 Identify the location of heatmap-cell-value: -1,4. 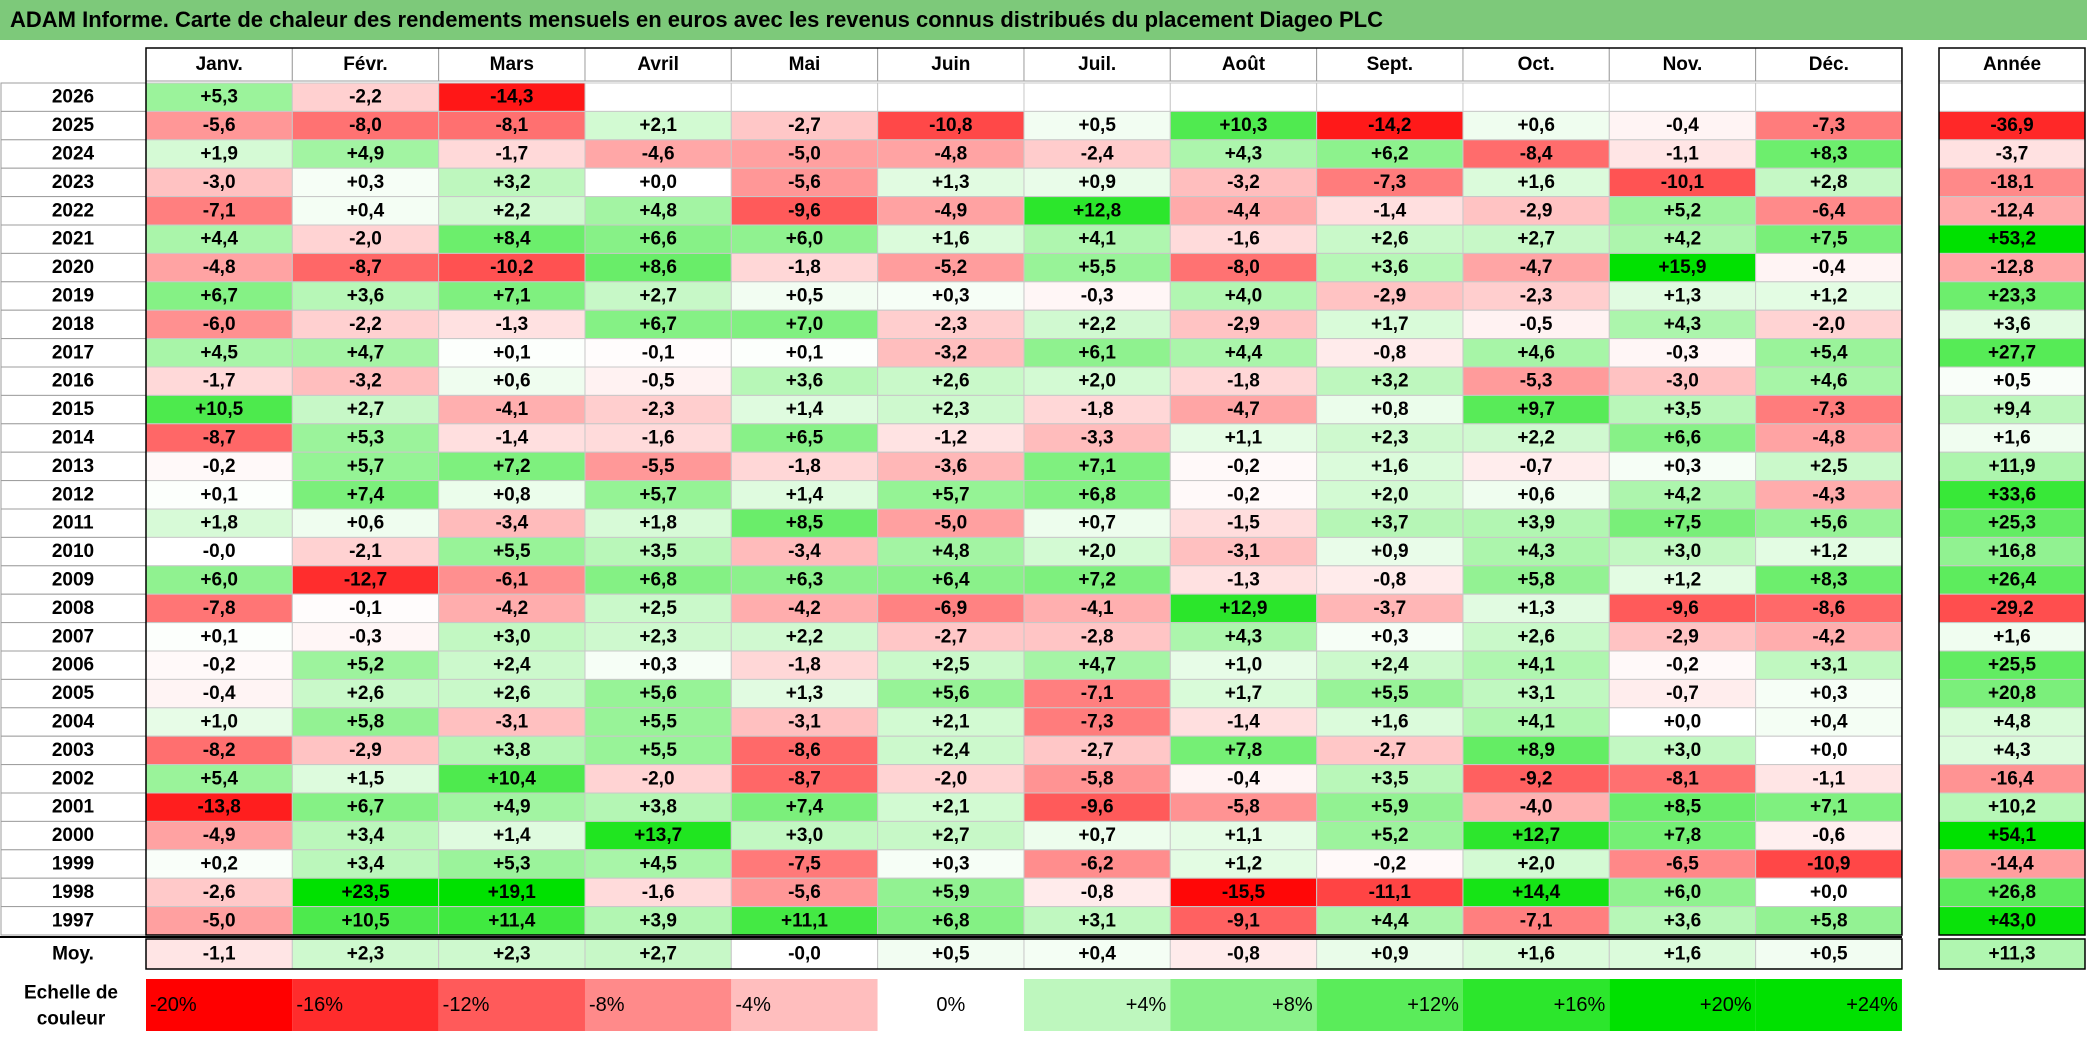
(511, 438).